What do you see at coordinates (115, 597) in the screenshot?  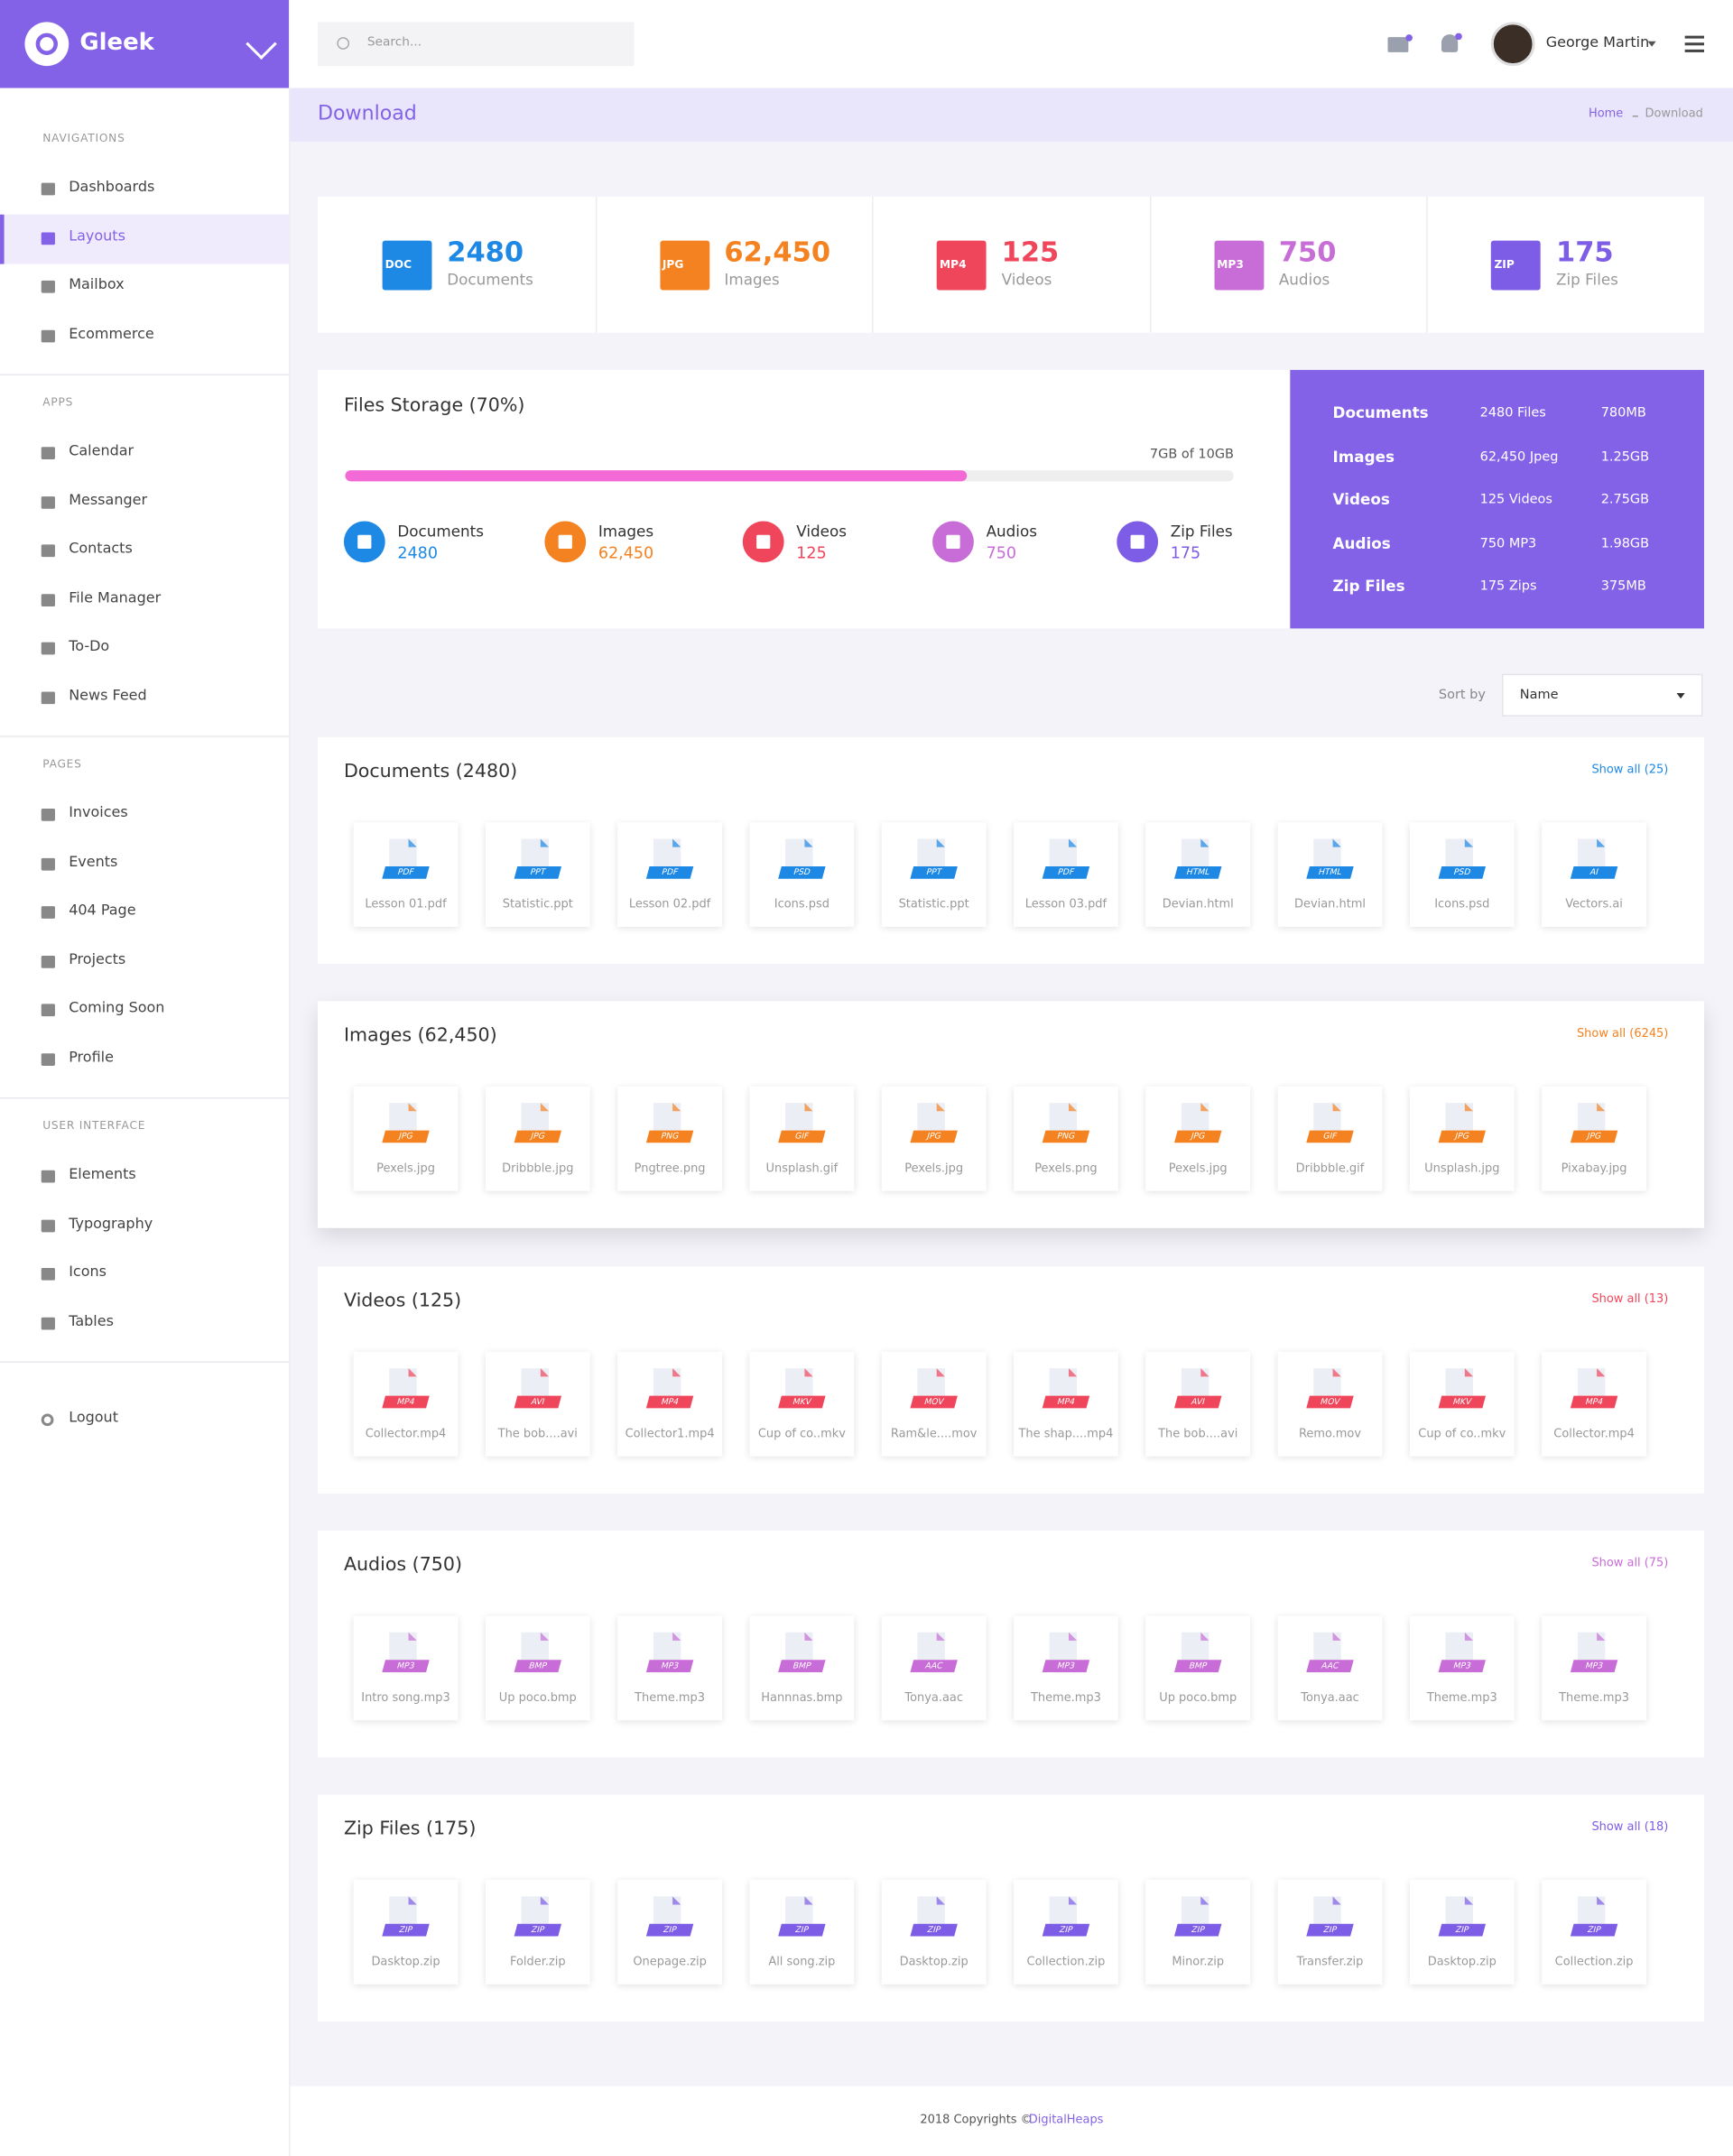 I see `nav-item: File Manager` at bounding box center [115, 597].